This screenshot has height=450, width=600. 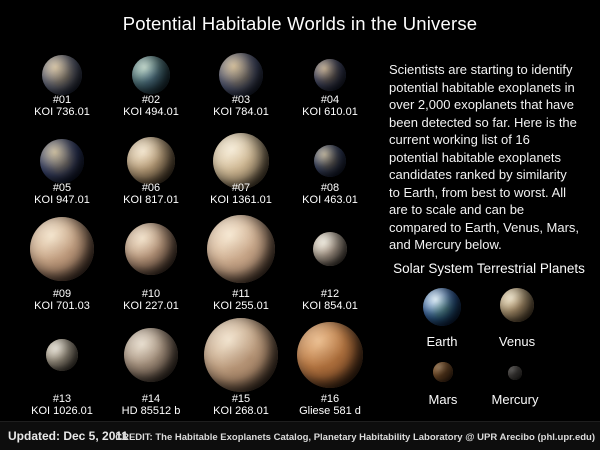 I want to click on exoplanet-label: #02 KOI 494.01, so click(x=151, y=106).